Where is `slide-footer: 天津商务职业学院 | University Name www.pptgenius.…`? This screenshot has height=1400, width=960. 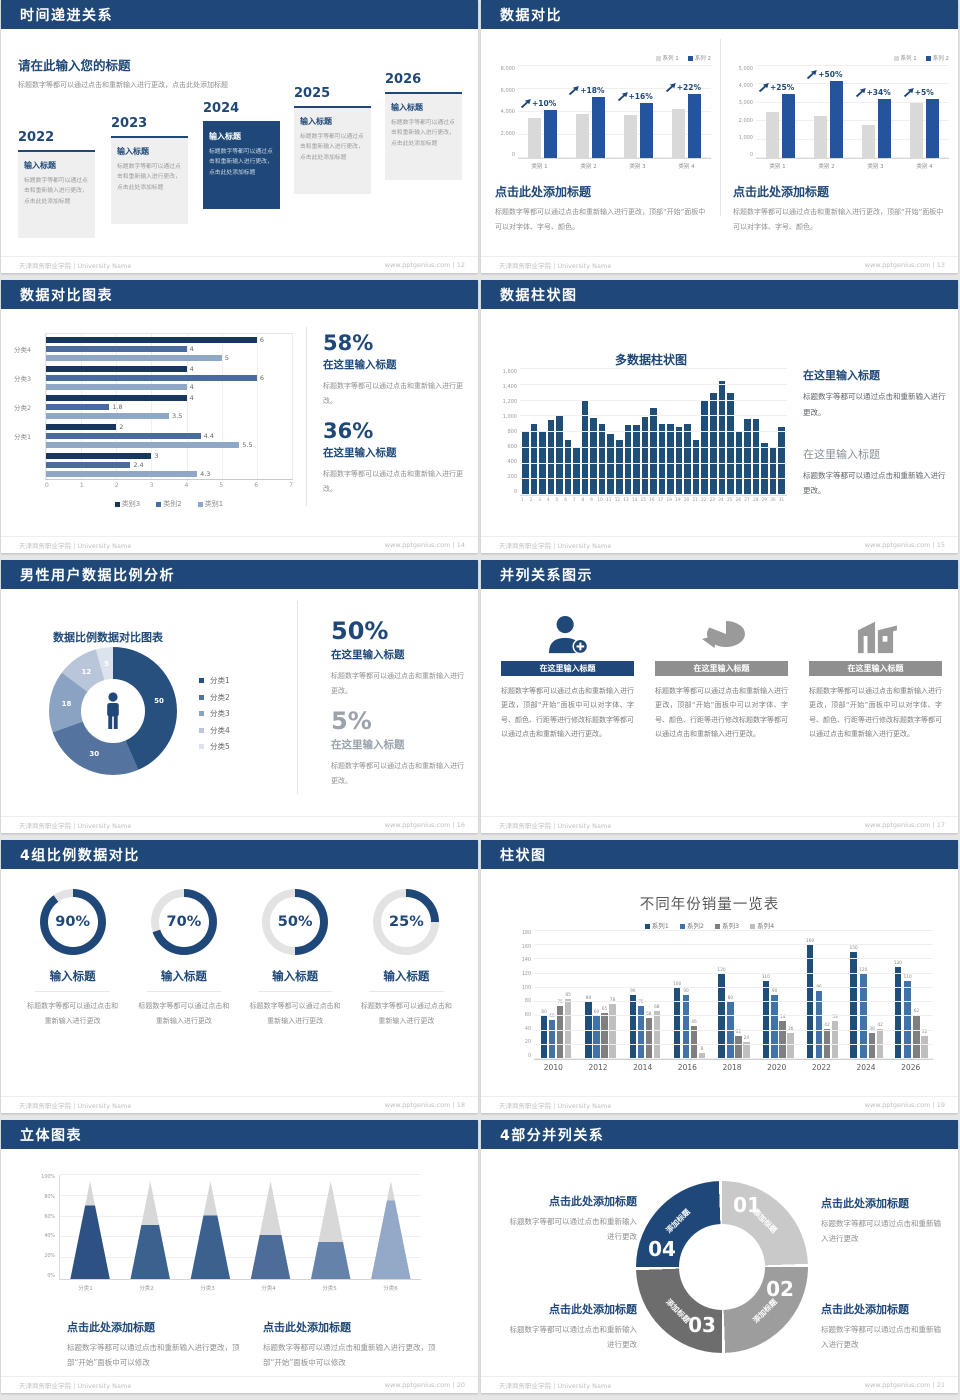
slide-footer: 天津商务职业学院 | University Name www.pptgenius.… is located at coordinates (239, 1104).